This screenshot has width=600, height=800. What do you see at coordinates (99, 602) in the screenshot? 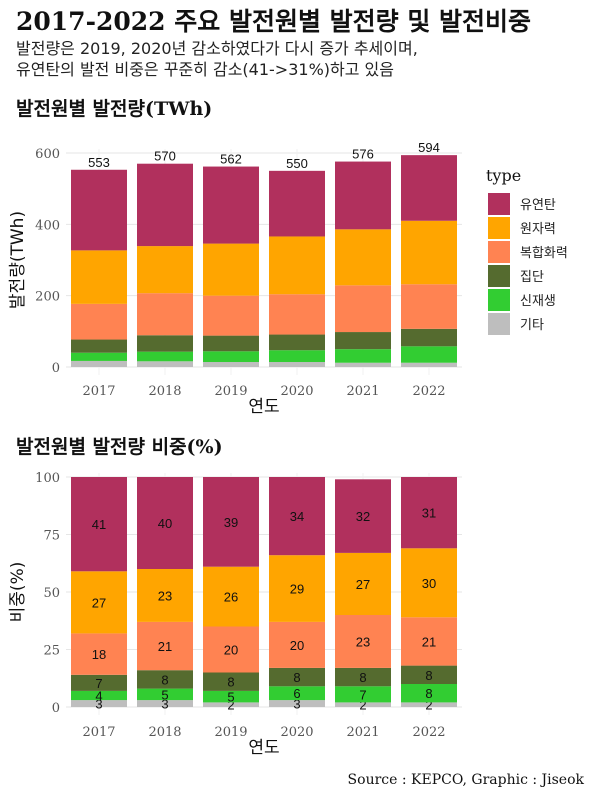
I see `data-label: 27` at bounding box center [99, 602].